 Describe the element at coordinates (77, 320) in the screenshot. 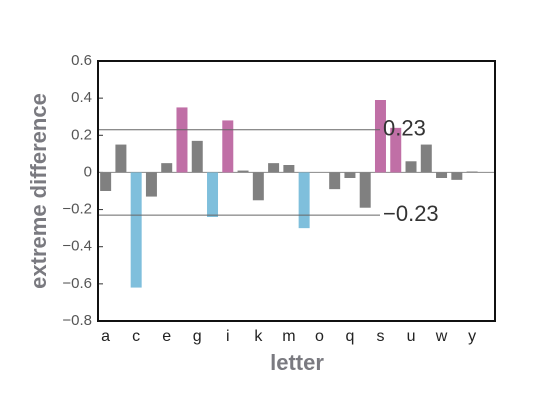

I see `y-tick-label: −0.8` at that location.